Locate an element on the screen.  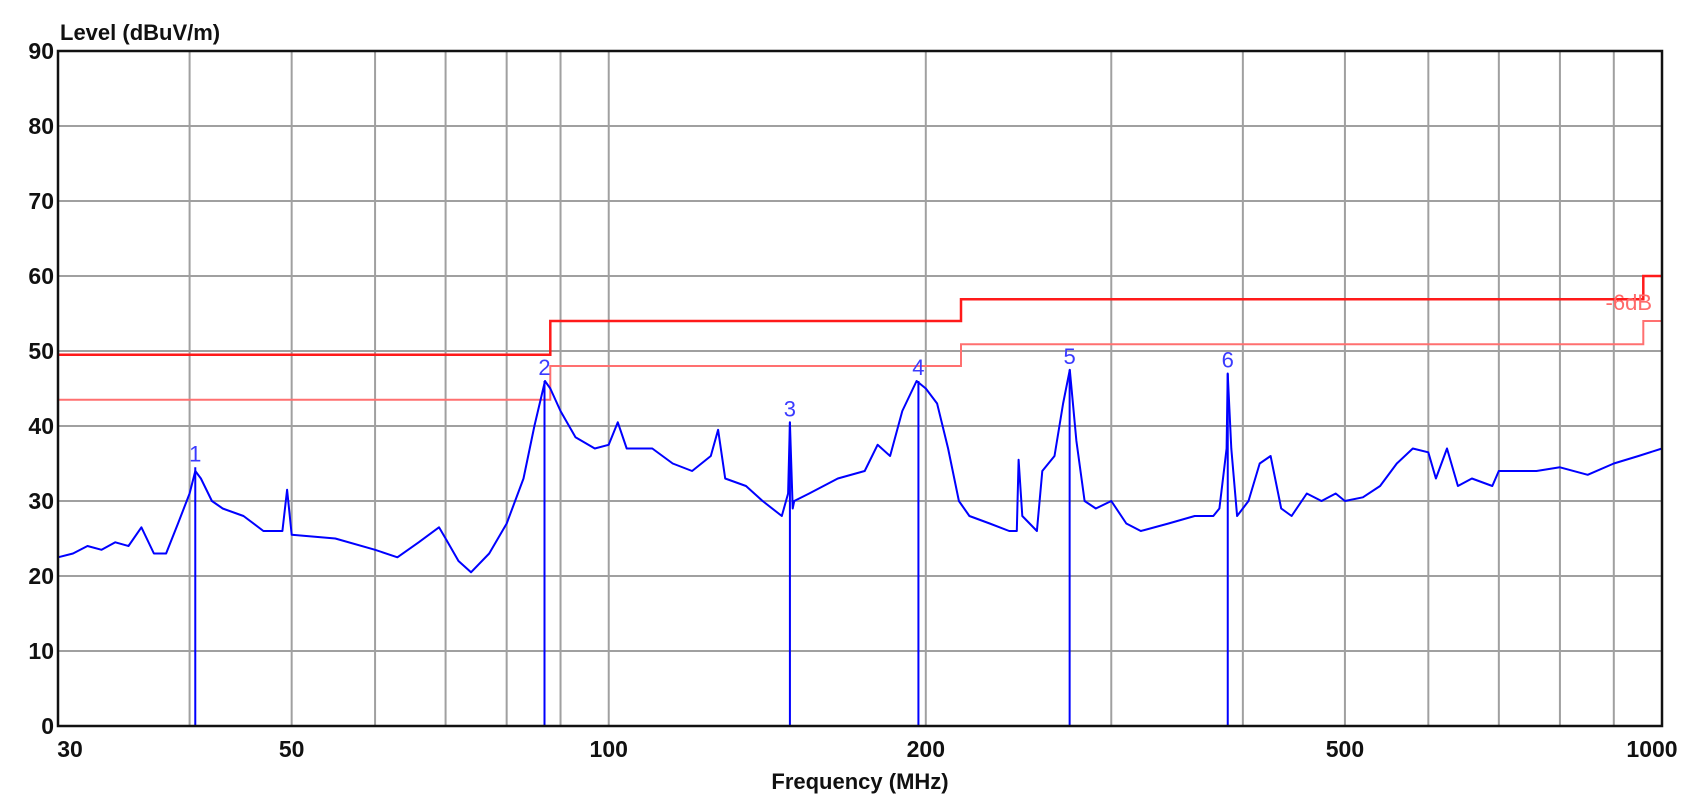
x-axis-title: Frequency (MHz) is located at coordinates (859, 781).